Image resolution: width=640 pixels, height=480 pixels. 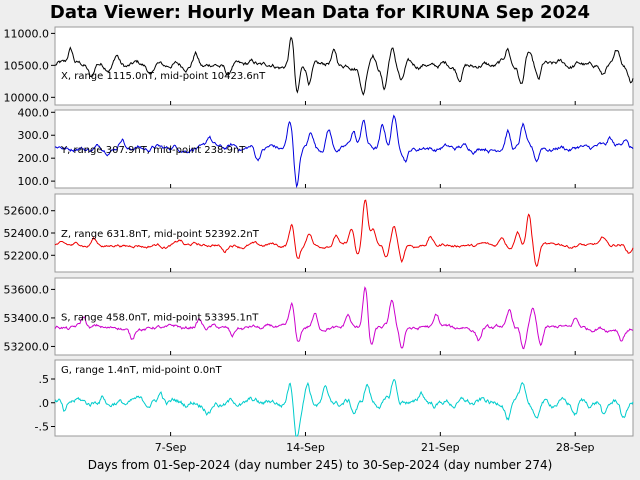 I want to click on series-line-s, so click(x=344, y=318).